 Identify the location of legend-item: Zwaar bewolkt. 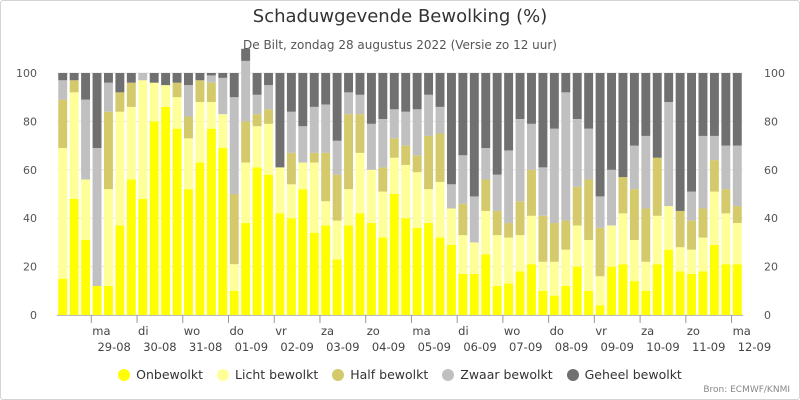
(497, 374).